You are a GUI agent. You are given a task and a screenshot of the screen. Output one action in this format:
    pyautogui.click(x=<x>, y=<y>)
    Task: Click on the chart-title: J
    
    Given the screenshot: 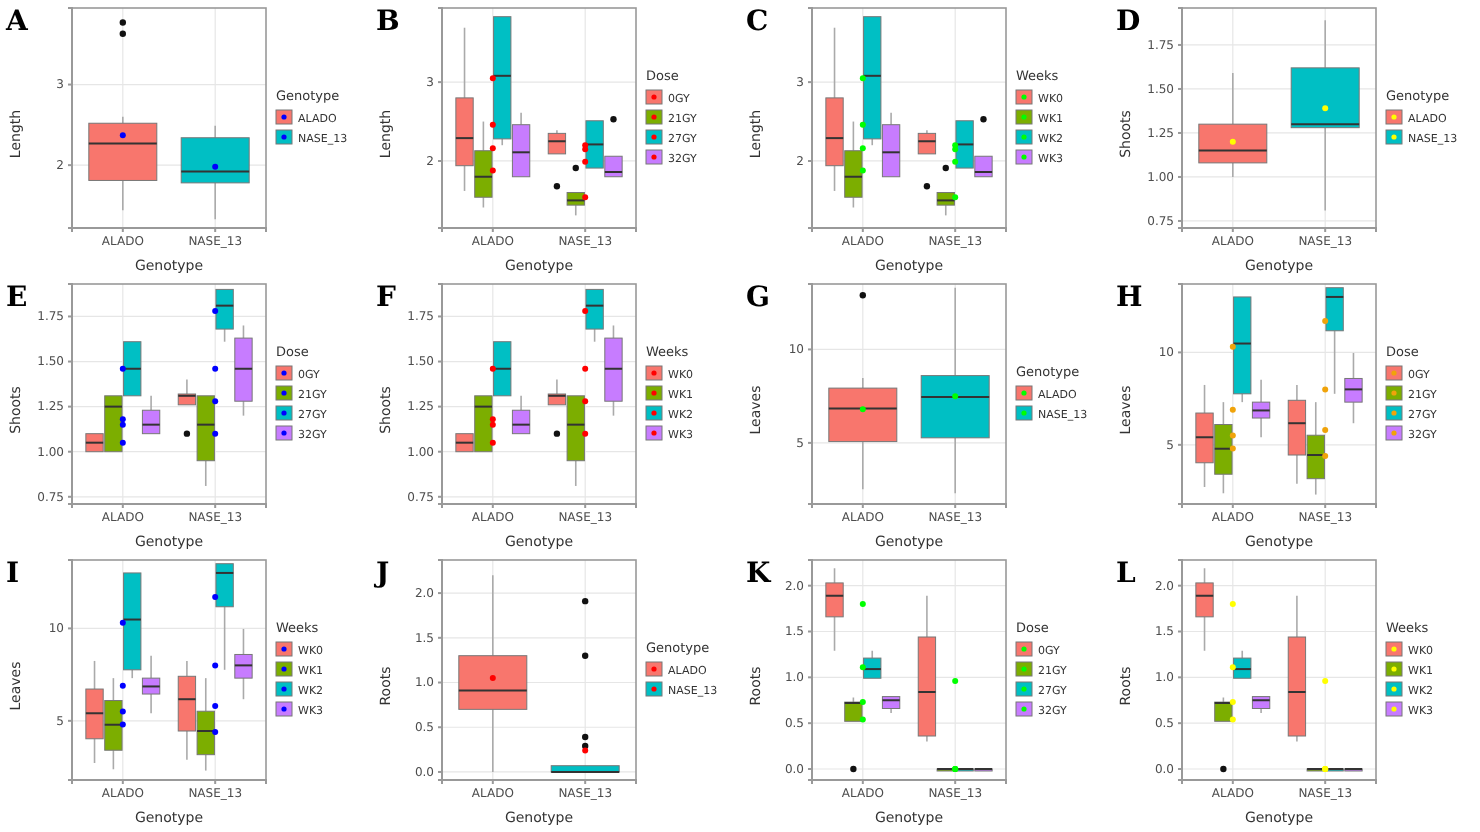 What is the action you would take?
    pyautogui.click(x=381, y=574)
    